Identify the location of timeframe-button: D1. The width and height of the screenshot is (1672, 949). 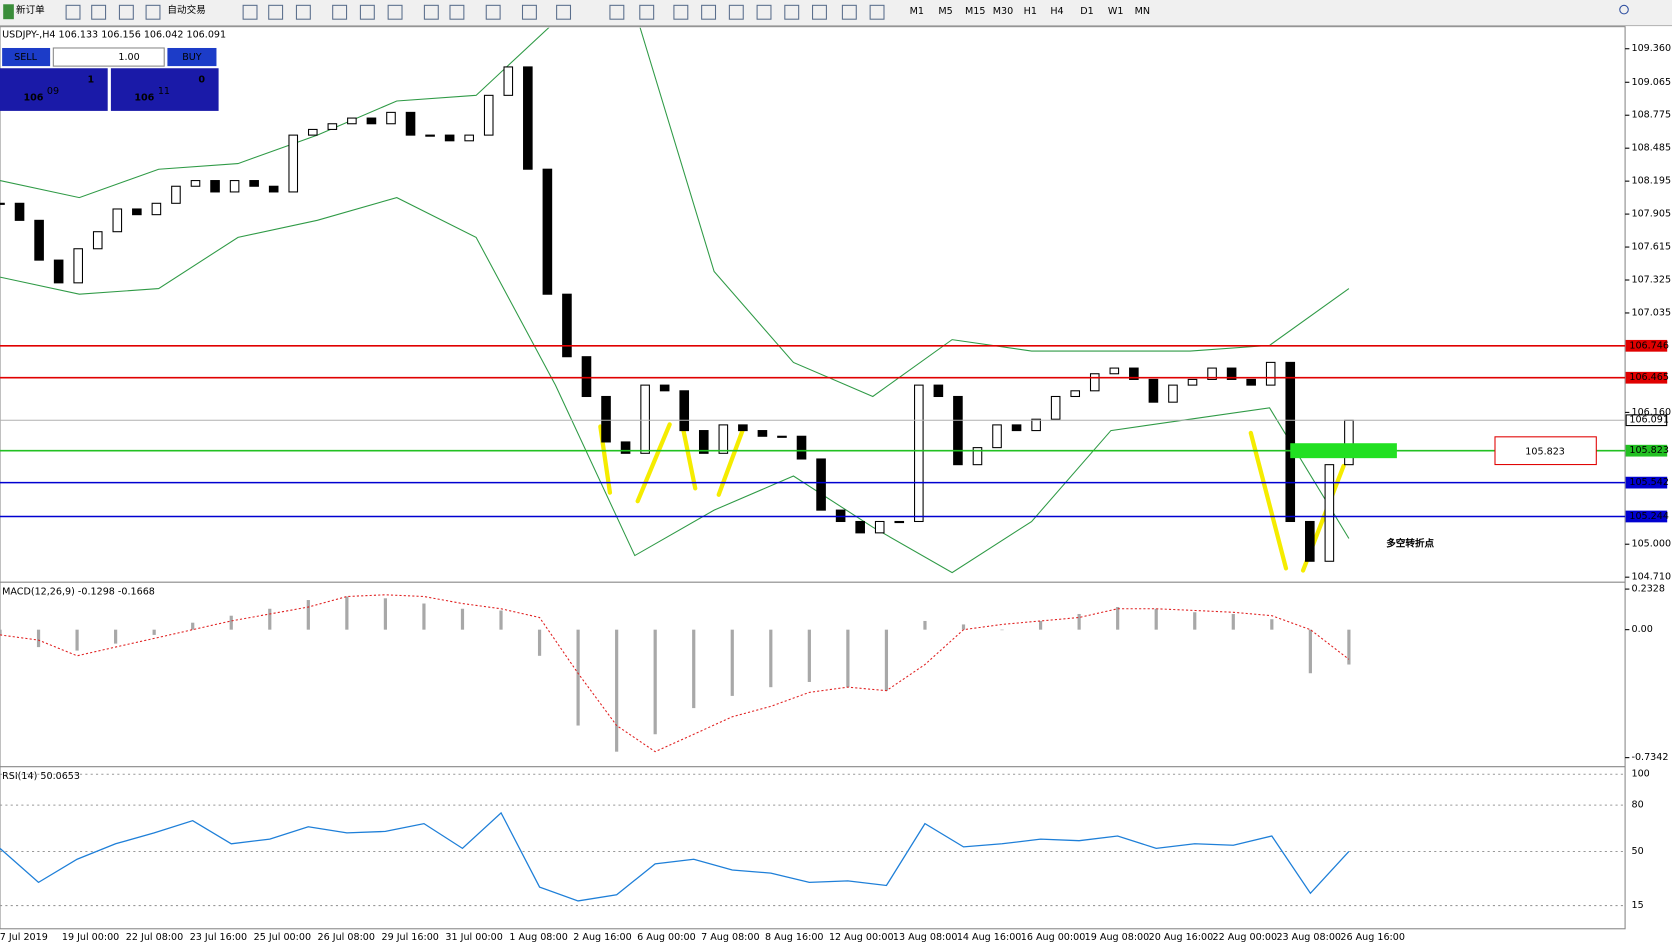
(1086, 11).